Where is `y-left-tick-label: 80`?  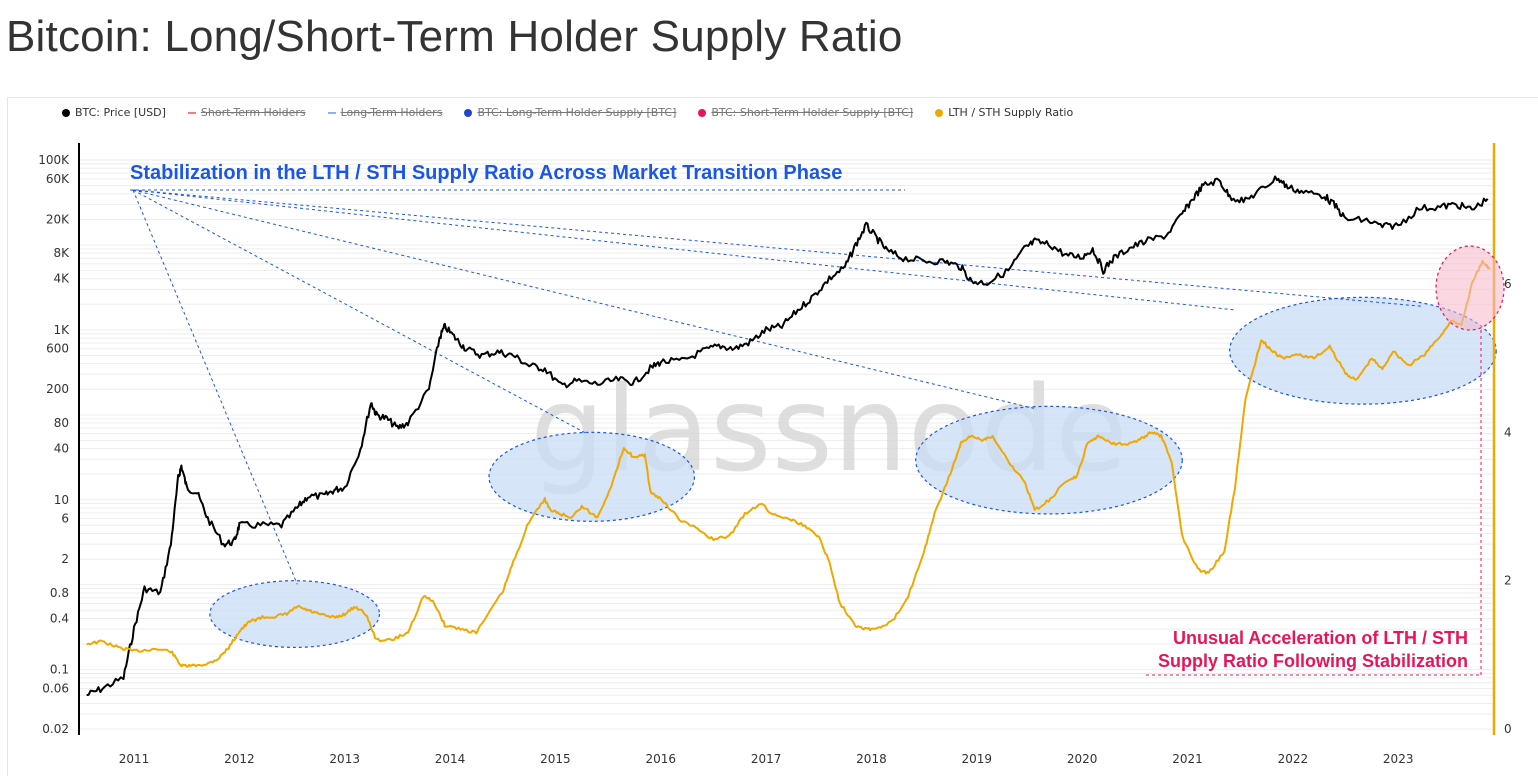 y-left-tick-label: 80 is located at coordinates (61, 423).